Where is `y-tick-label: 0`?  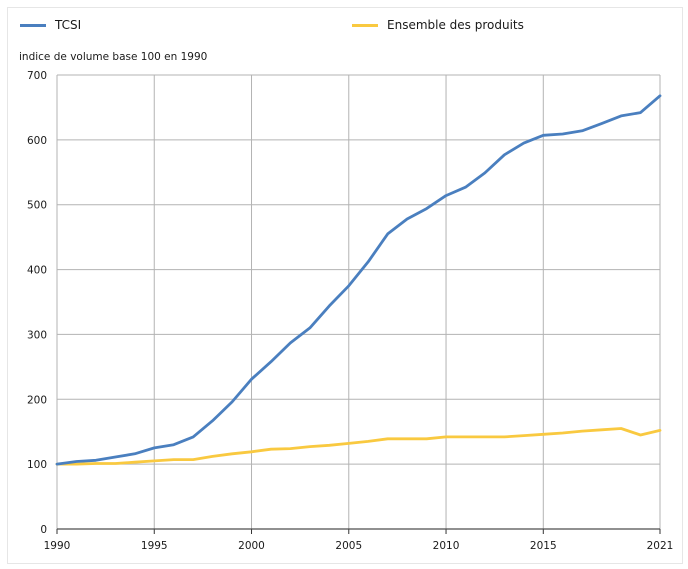 y-tick-label: 0 is located at coordinates (43, 530).